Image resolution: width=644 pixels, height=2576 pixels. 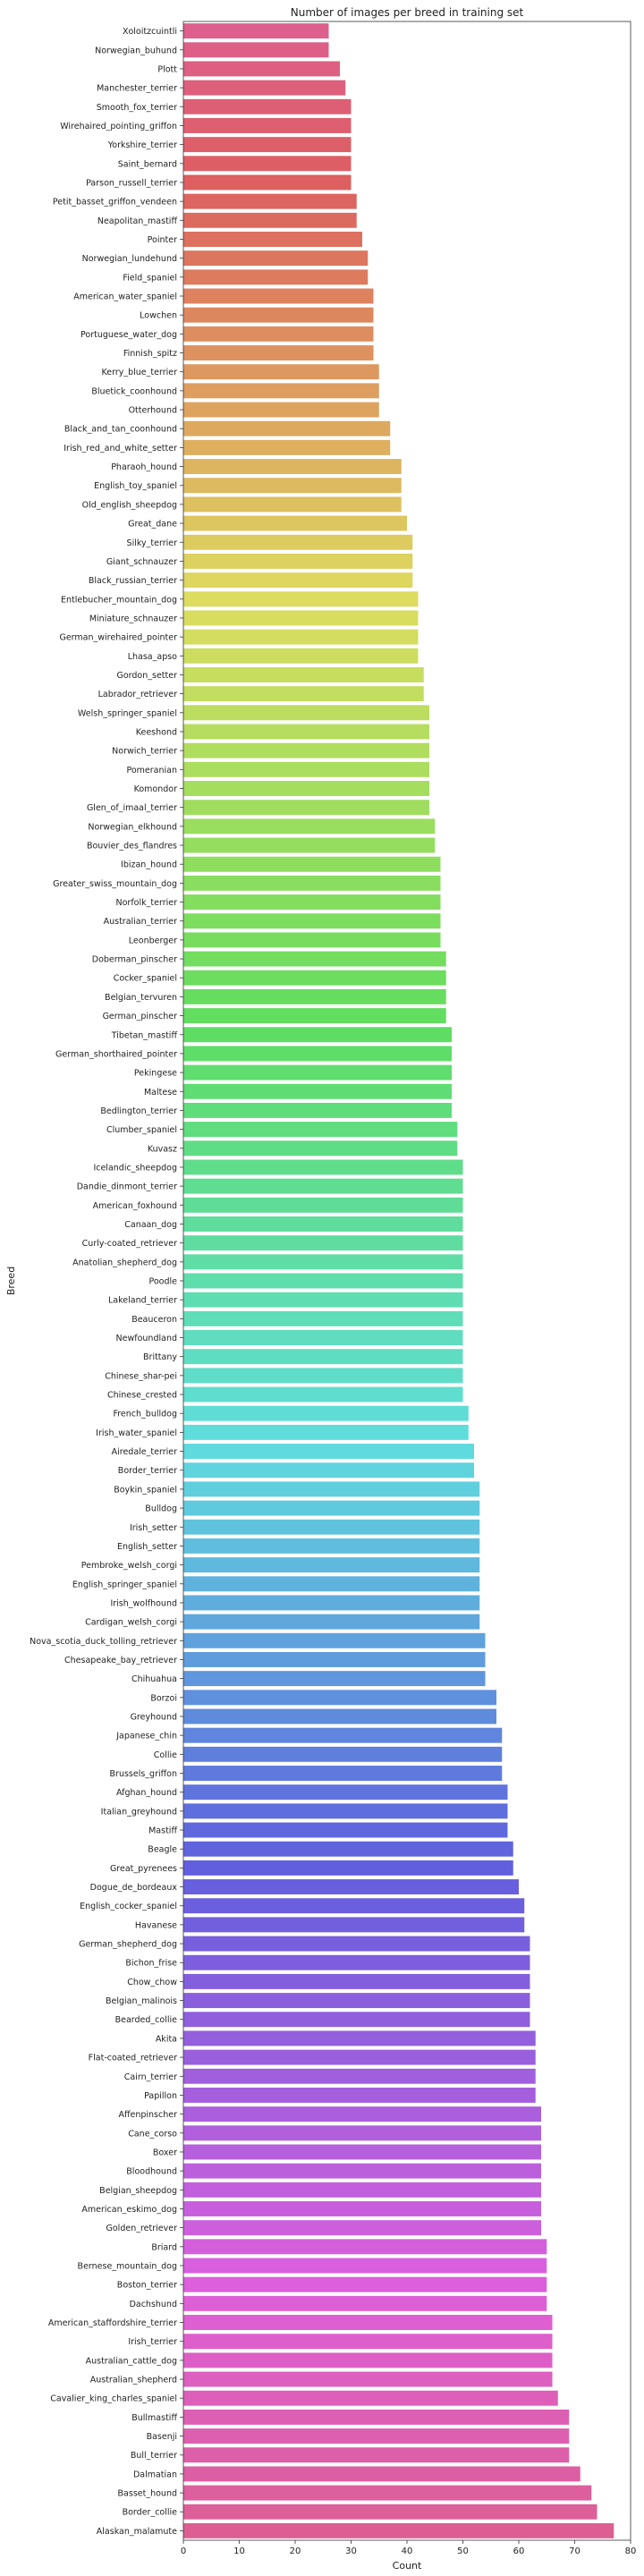 I want to click on y-tick-label: Great_dane, so click(x=152, y=525).